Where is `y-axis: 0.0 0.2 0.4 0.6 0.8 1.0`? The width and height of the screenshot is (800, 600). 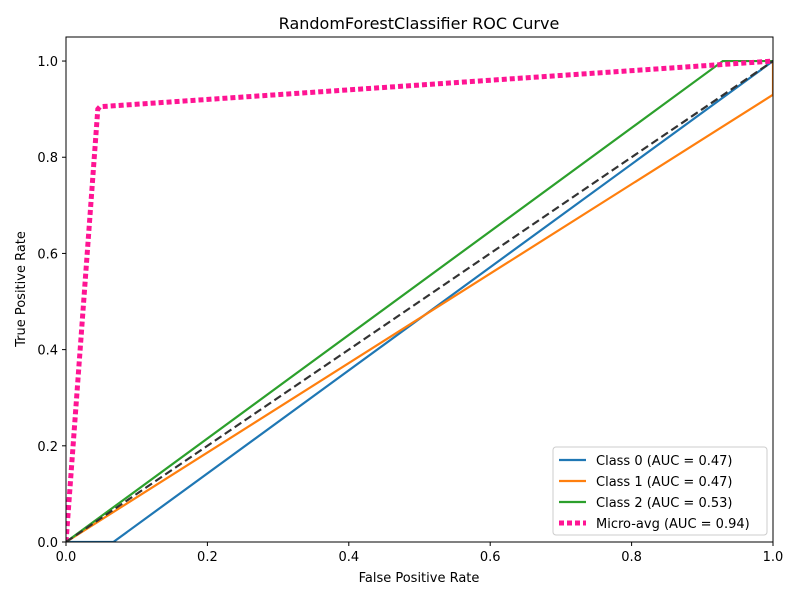
y-axis: 0.0 0.2 0.4 0.6 0.8 1.0 is located at coordinates (51, 303).